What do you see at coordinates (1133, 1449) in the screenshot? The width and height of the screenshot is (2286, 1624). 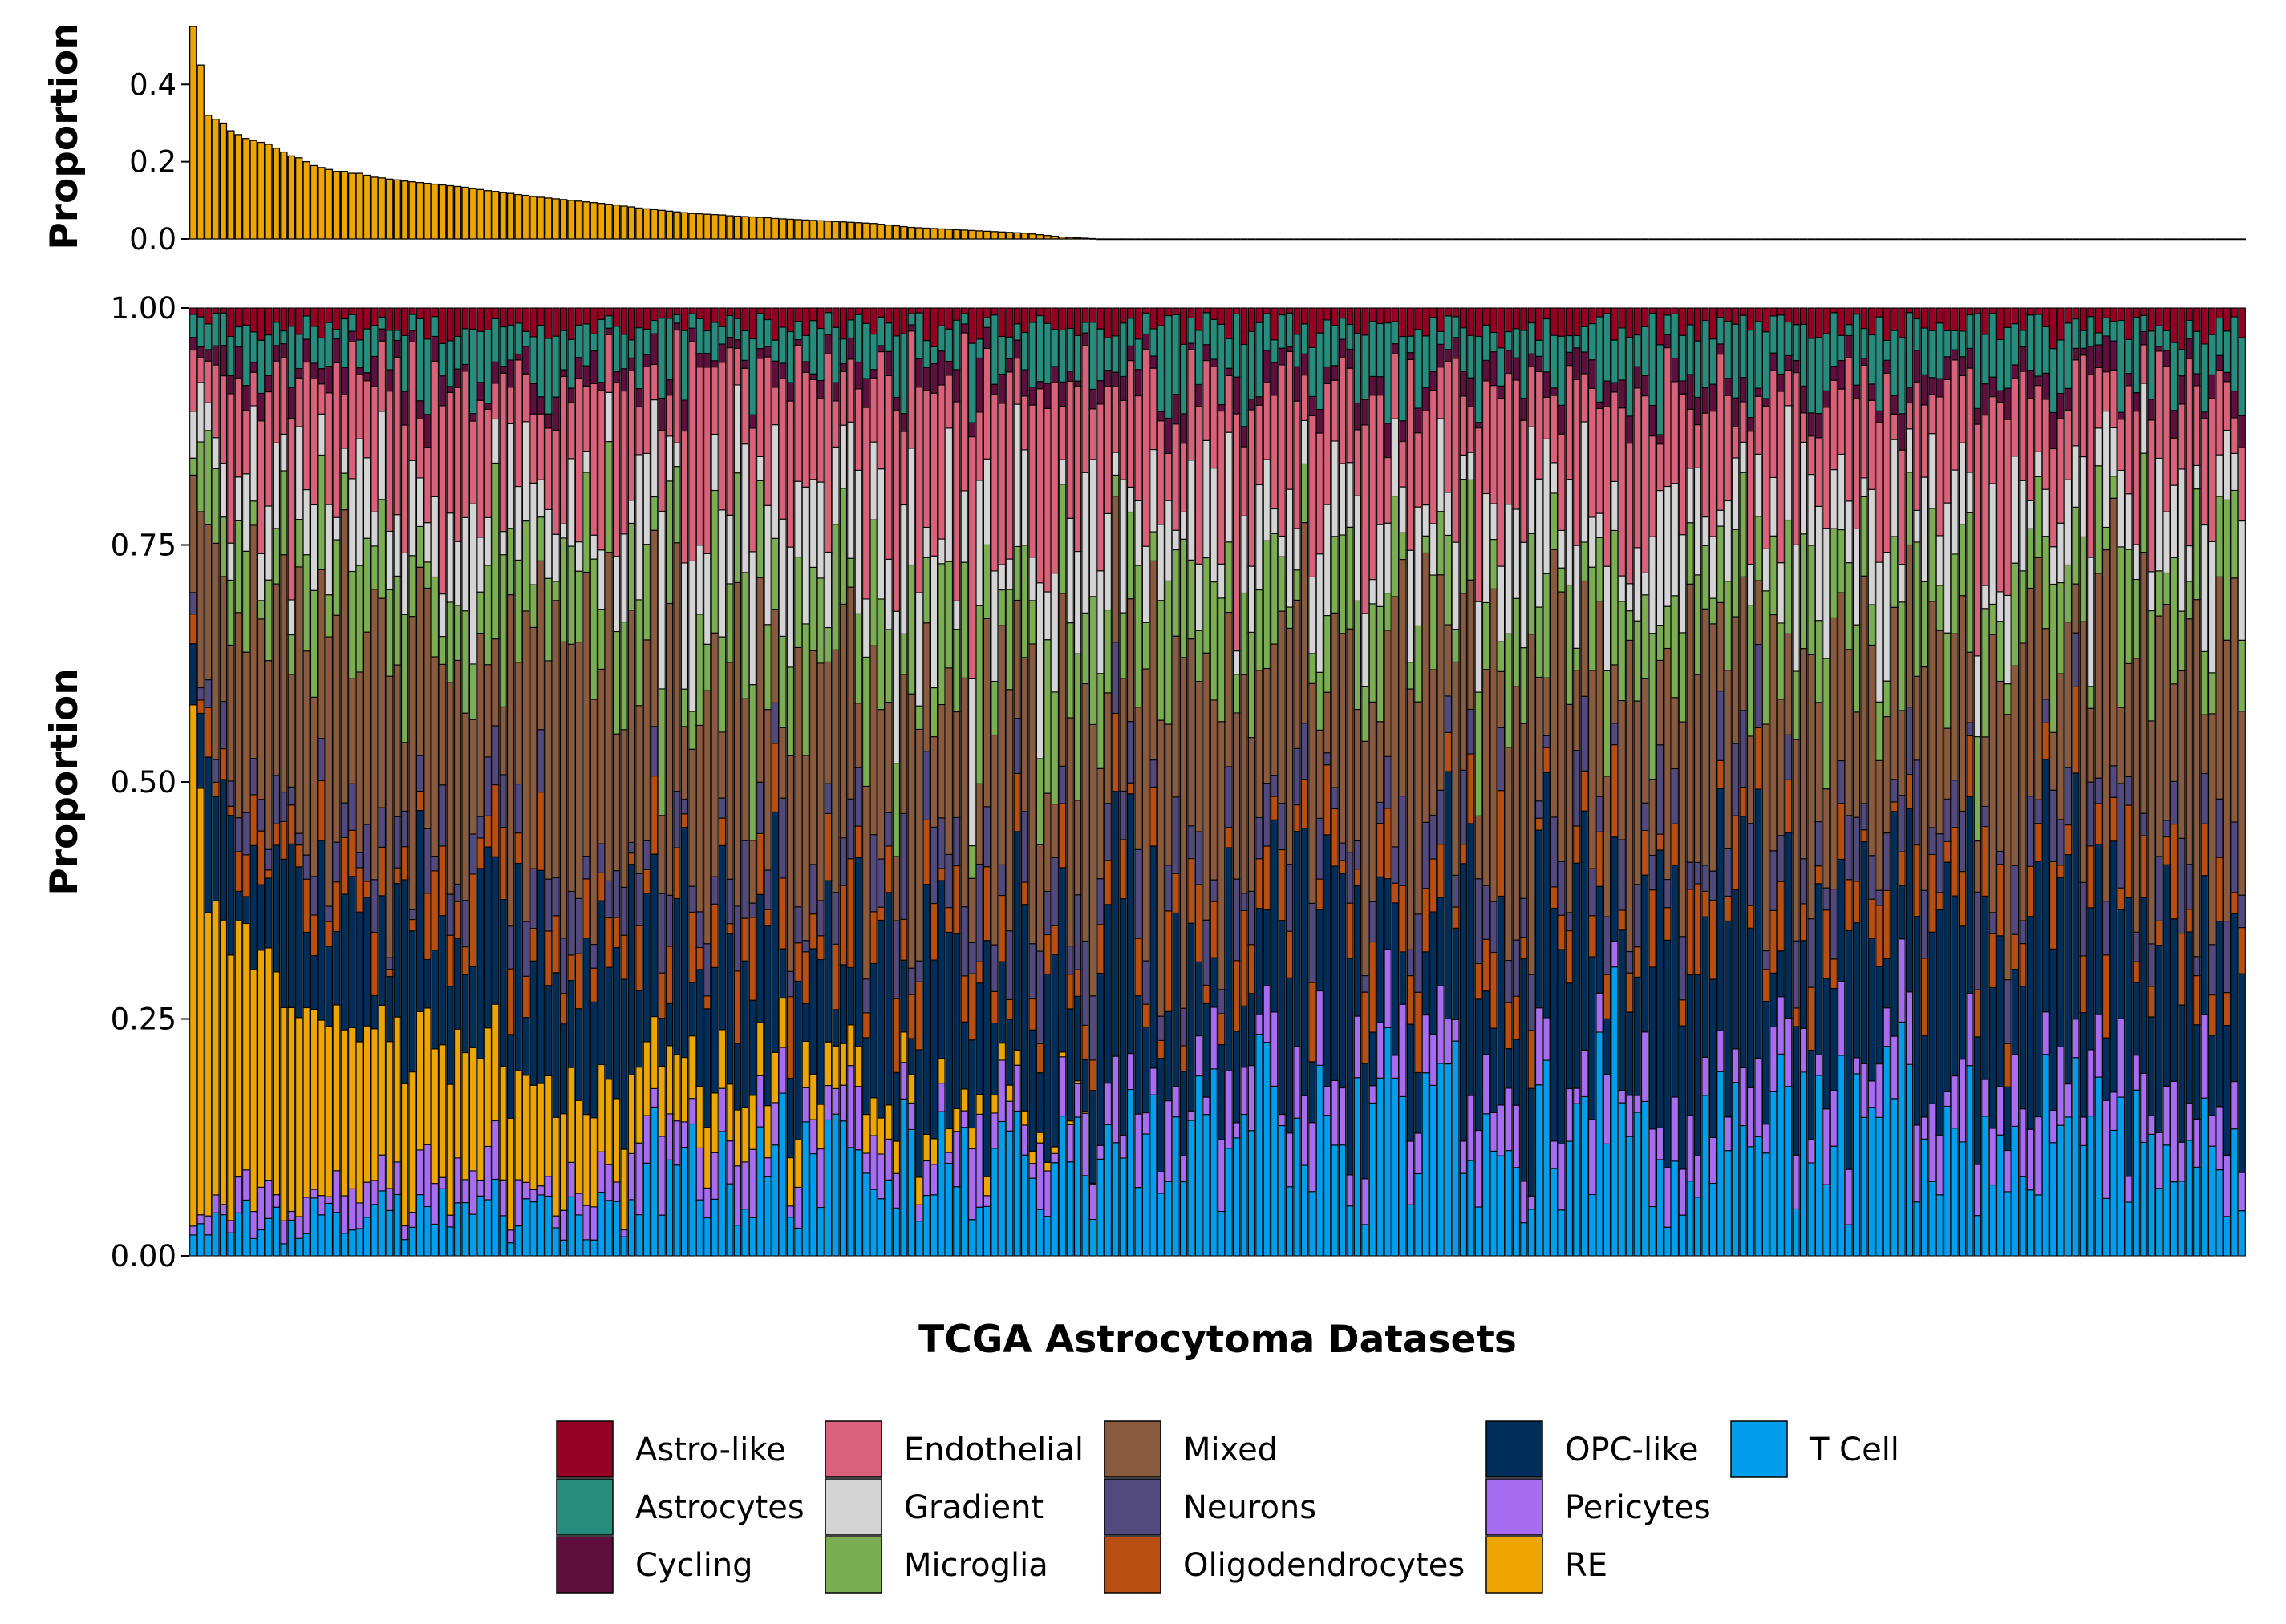 I see `legend-swatch` at bounding box center [1133, 1449].